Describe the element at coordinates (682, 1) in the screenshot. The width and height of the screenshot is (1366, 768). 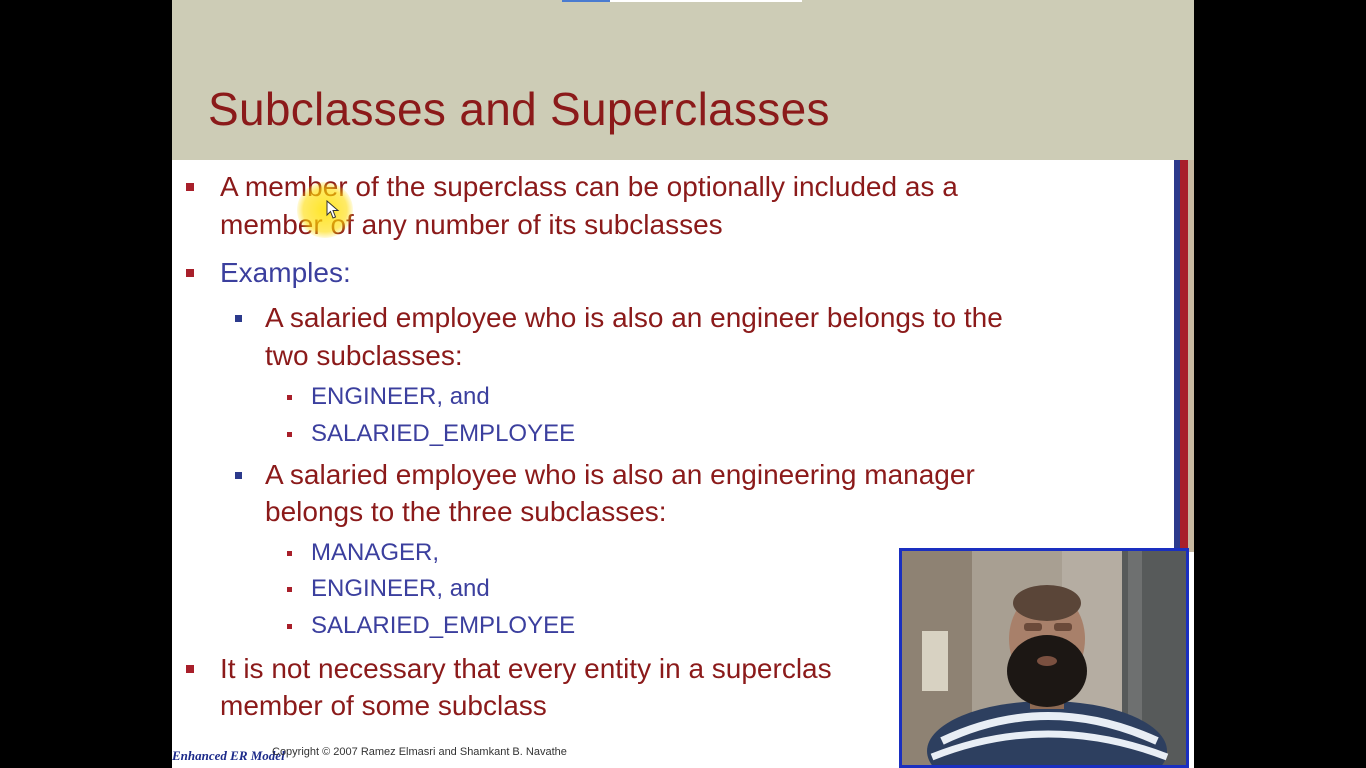
I see `top-strip` at that location.